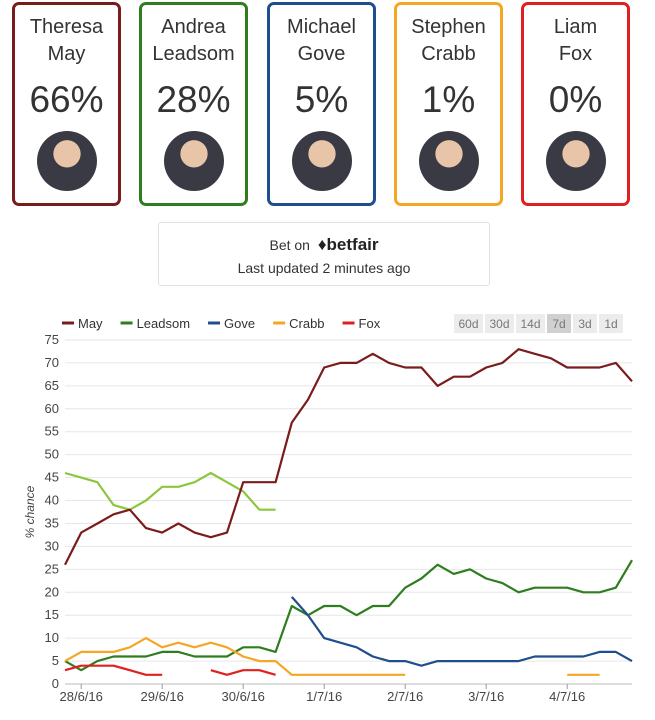 This screenshot has height=720, width=655. Describe the element at coordinates (52, 522) in the screenshot. I see `y-tick-label: 35` at that location.